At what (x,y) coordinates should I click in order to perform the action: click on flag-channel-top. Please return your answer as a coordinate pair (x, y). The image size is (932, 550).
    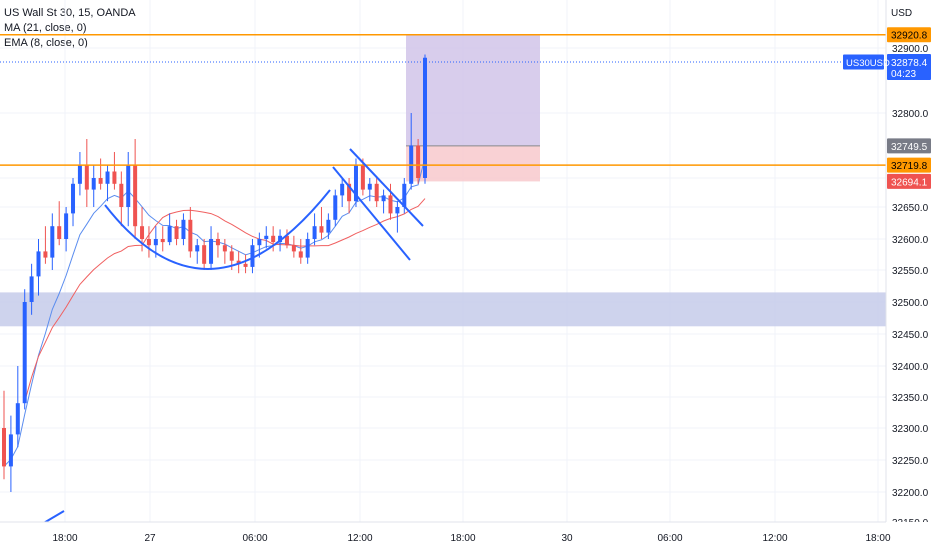
    Looking at the image, I should click on (386, 187).